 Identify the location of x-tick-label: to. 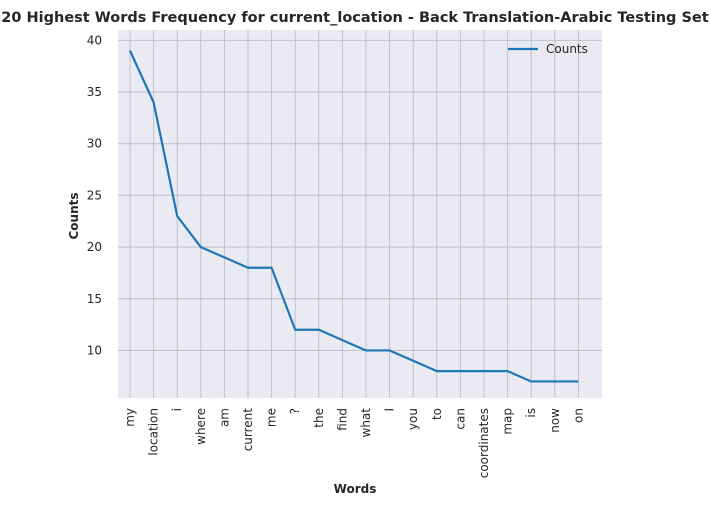
(437, 414).